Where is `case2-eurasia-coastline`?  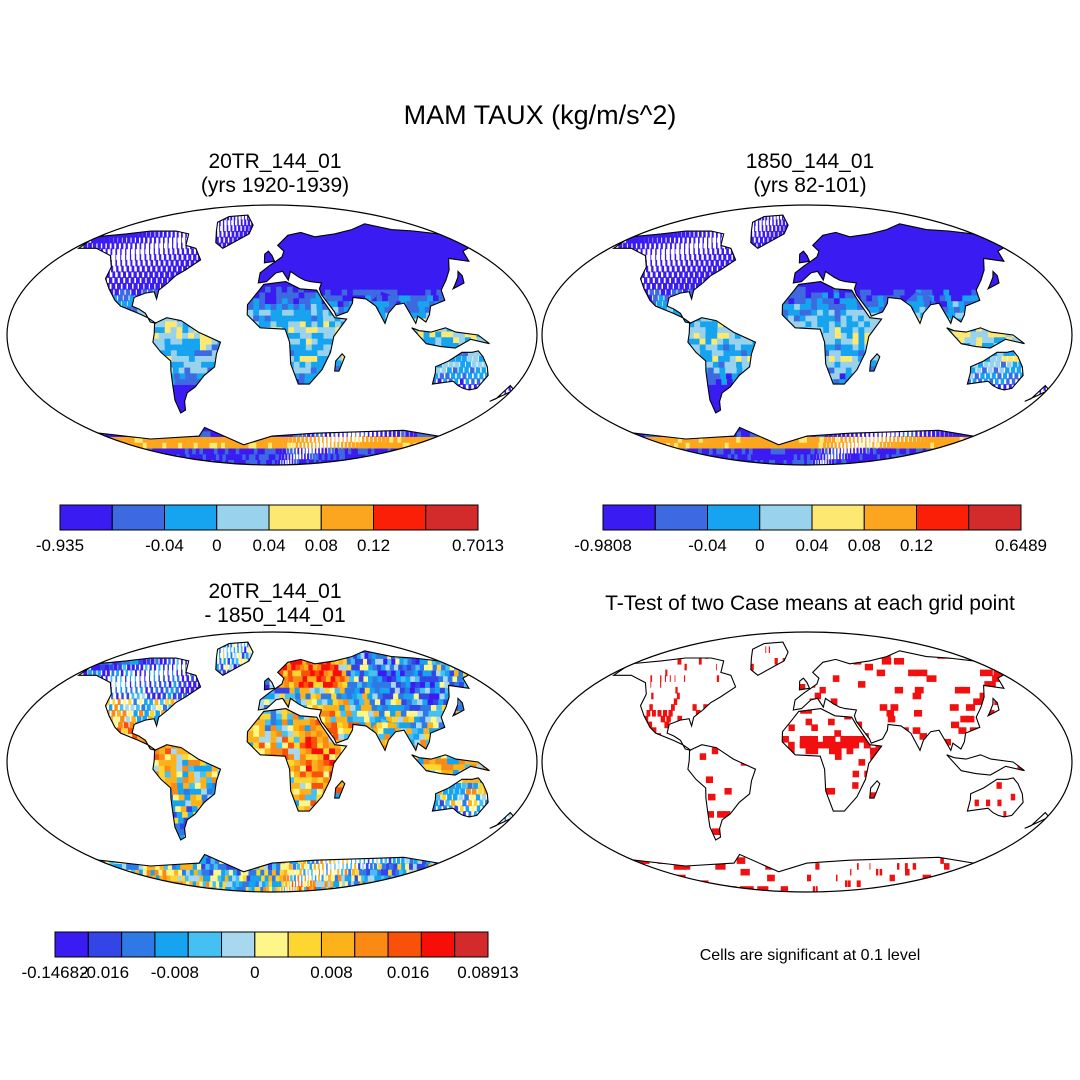
case2-eurasia-coastline is located at coordinates (900, 274).